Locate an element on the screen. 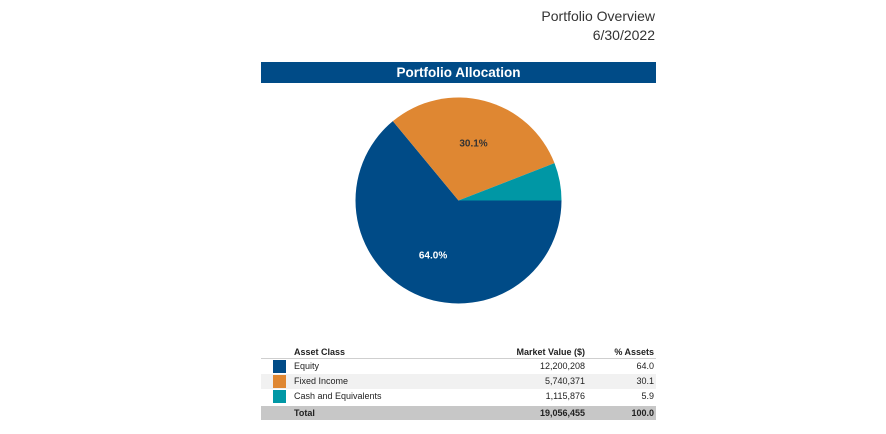 The width and height of the screenshot is (886, 434). row-market-value: 12,200,208 is located at coordinates (562, 366).